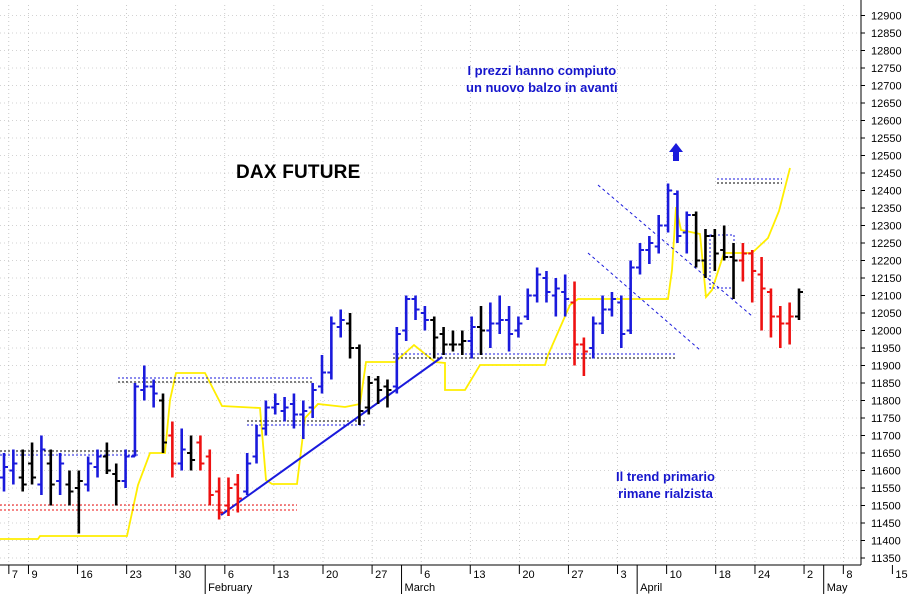 The height and width of the screenshot is (594, 911). Describe the element at coordinates (886, 507) in the screenshot. I see `y-tick-label: 11500` at that location.